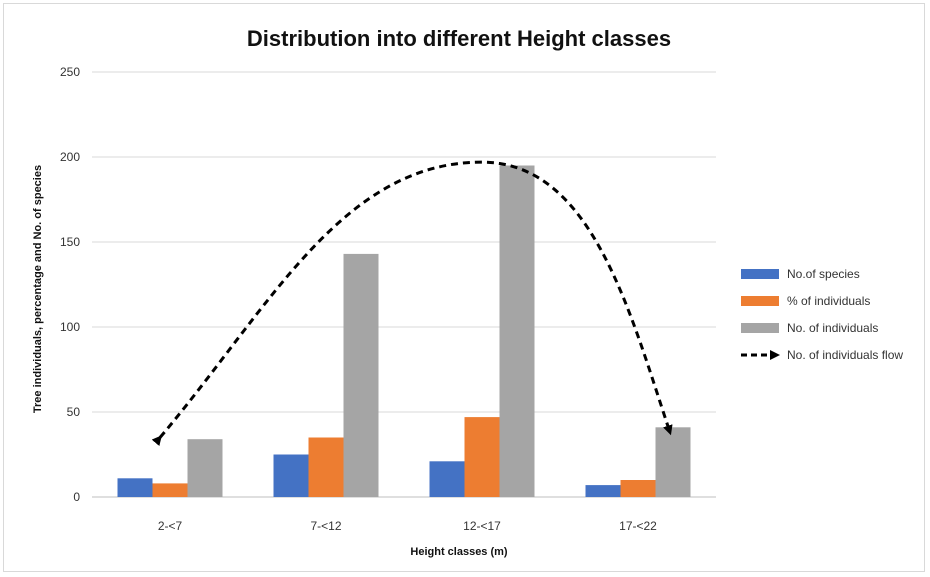  I want to click on x-tick-label: 12-<17, so click(482, 526).